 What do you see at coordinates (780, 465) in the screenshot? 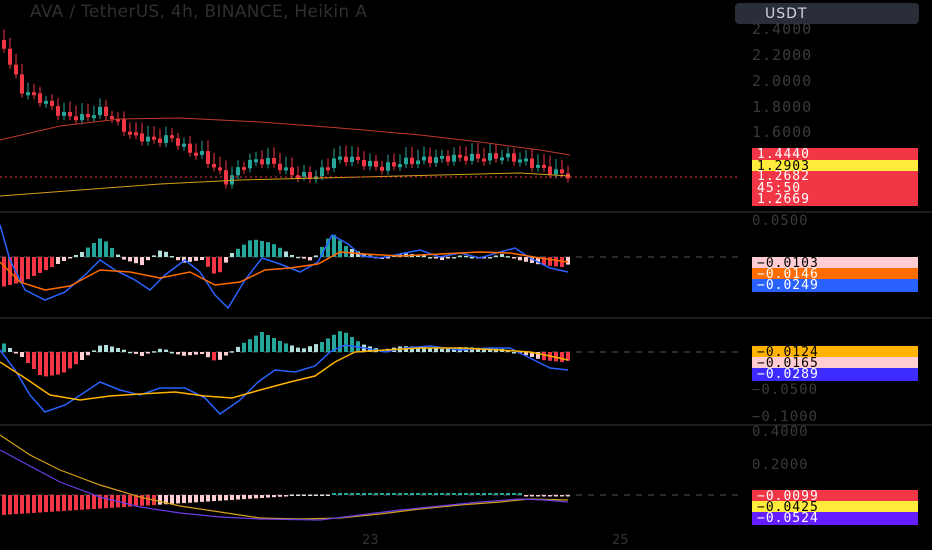
I see `pane3-axis-label: 0.2000` at bounding box center [780, 465].